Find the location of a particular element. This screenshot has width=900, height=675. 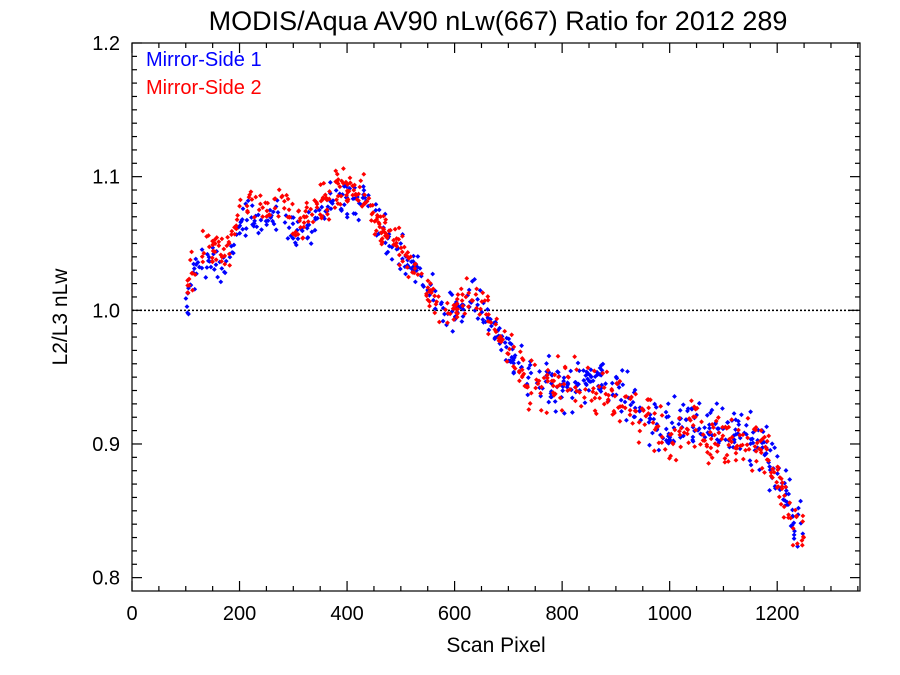

legend-mirror-side-2: Mirror-Side 2 is located at coordinates (204, 88).